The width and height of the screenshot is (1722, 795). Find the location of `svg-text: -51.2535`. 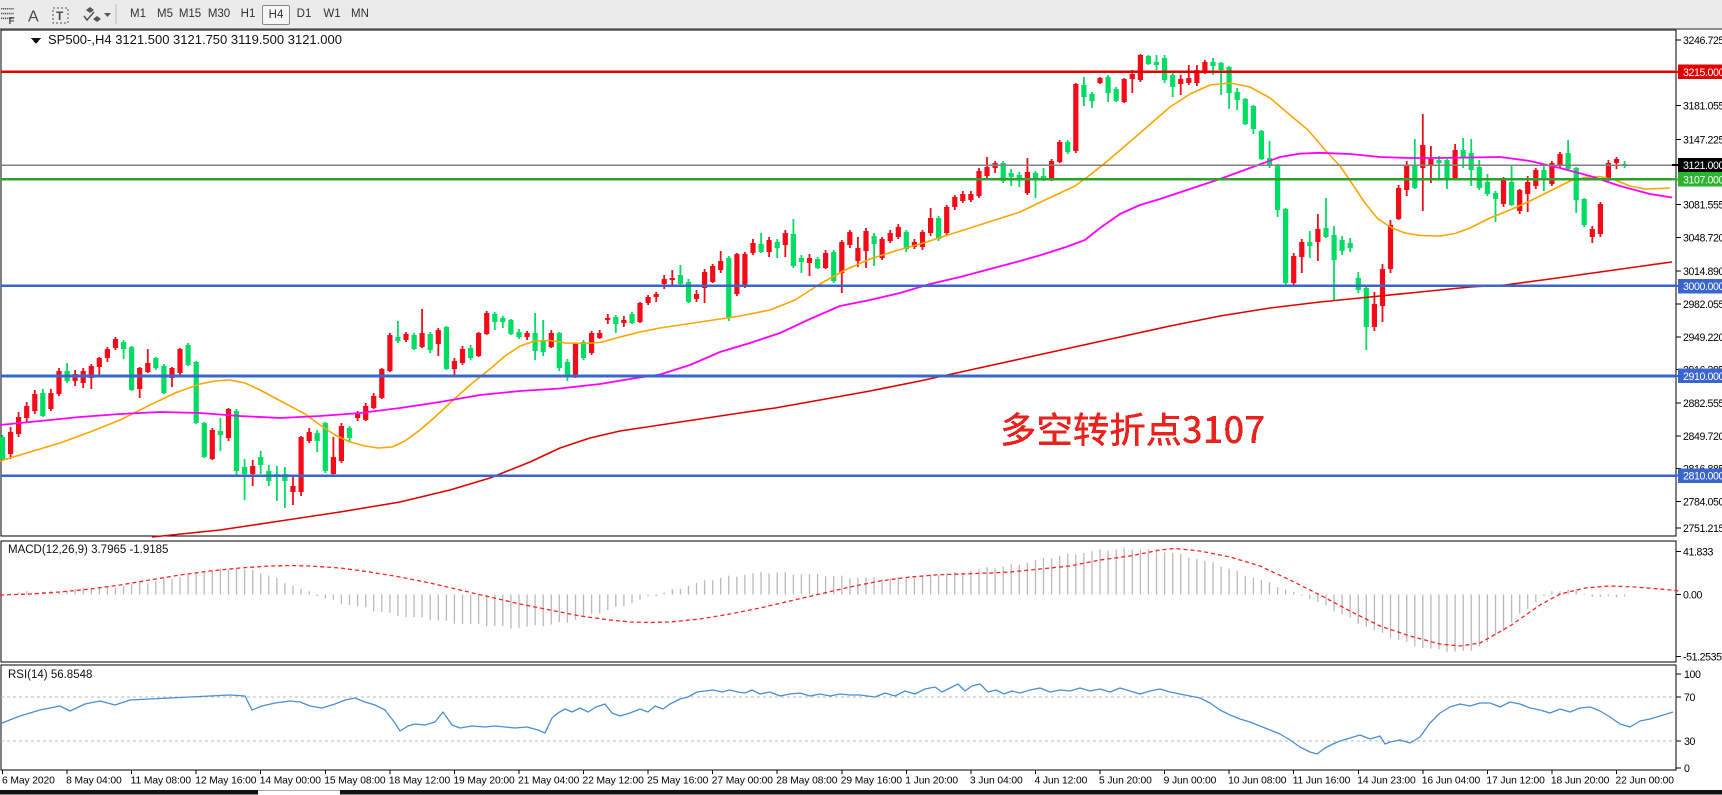

svg-text: -51.2535 is located at coordinates (1702, 658).